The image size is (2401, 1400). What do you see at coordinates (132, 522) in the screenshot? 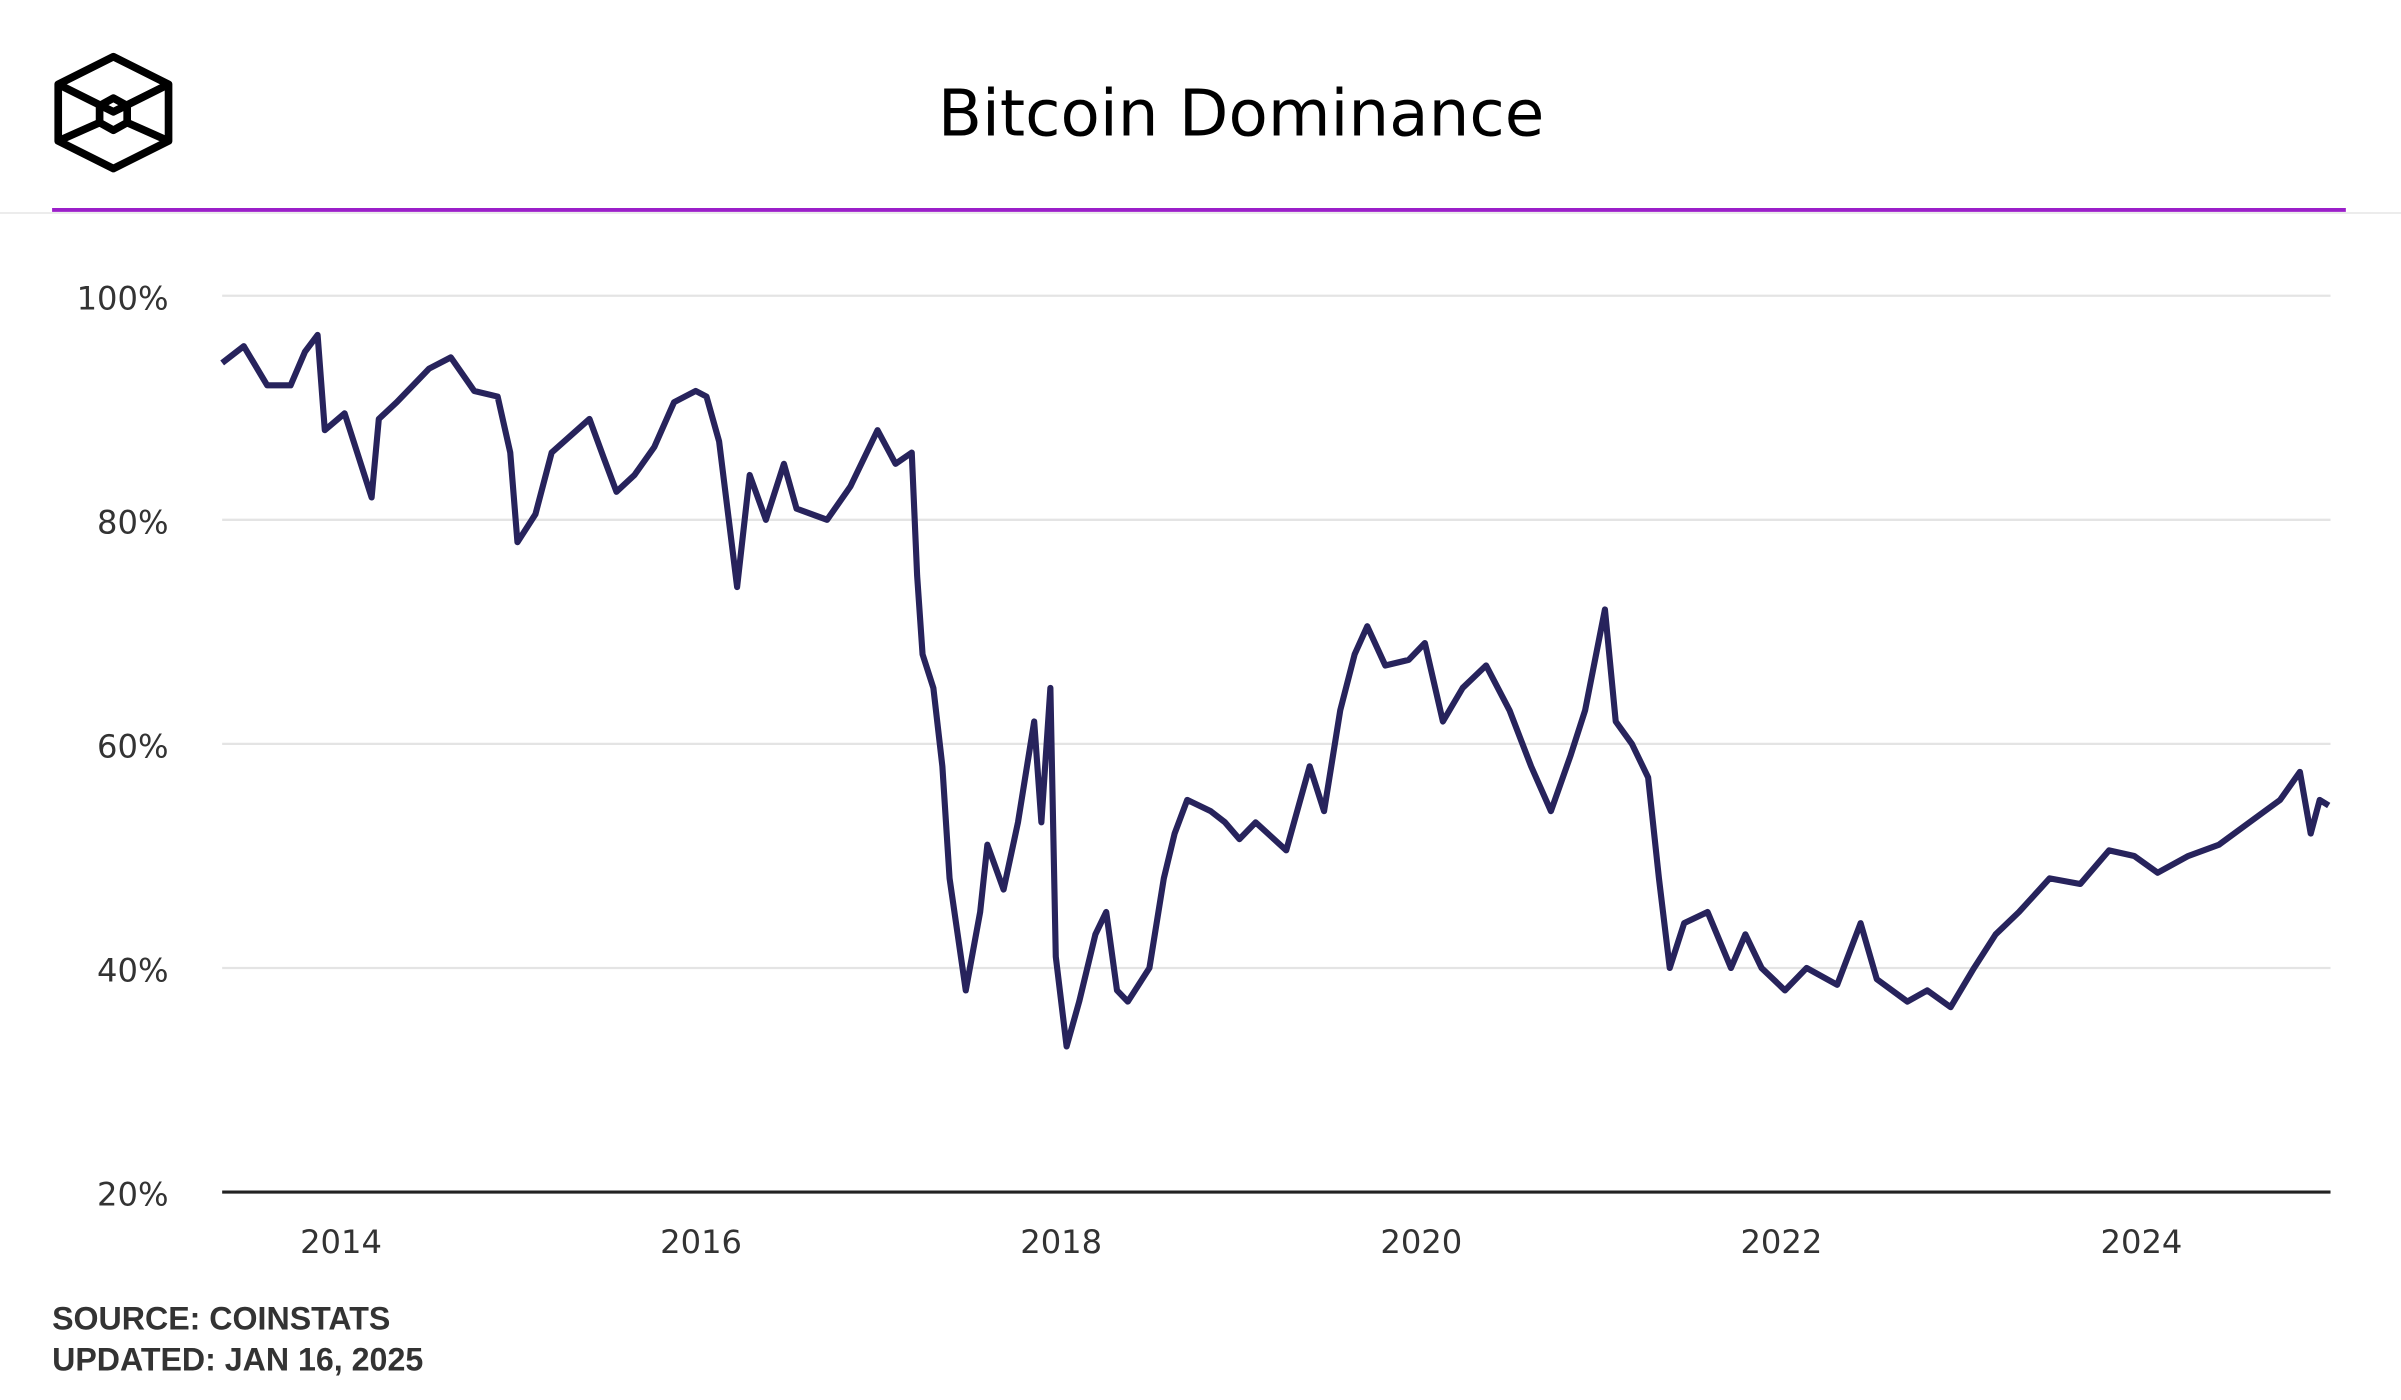
I see `y-tick-label: 80%` at bounding box center [132, 522].